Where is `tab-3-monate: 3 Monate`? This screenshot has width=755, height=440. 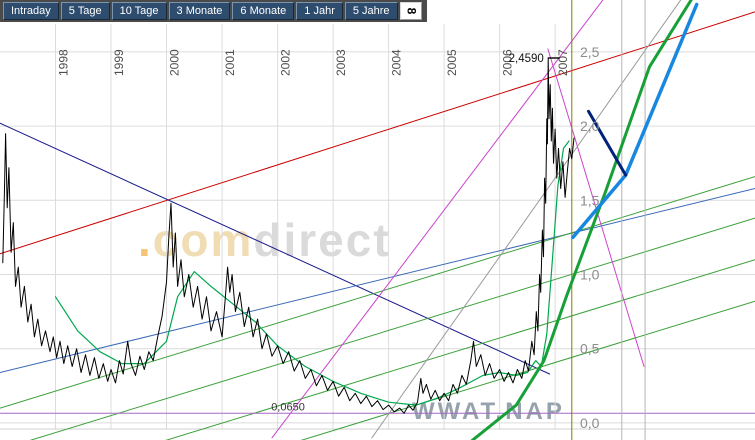 tab-3-monate: 3 Monate is located at coordinates (199, 11).